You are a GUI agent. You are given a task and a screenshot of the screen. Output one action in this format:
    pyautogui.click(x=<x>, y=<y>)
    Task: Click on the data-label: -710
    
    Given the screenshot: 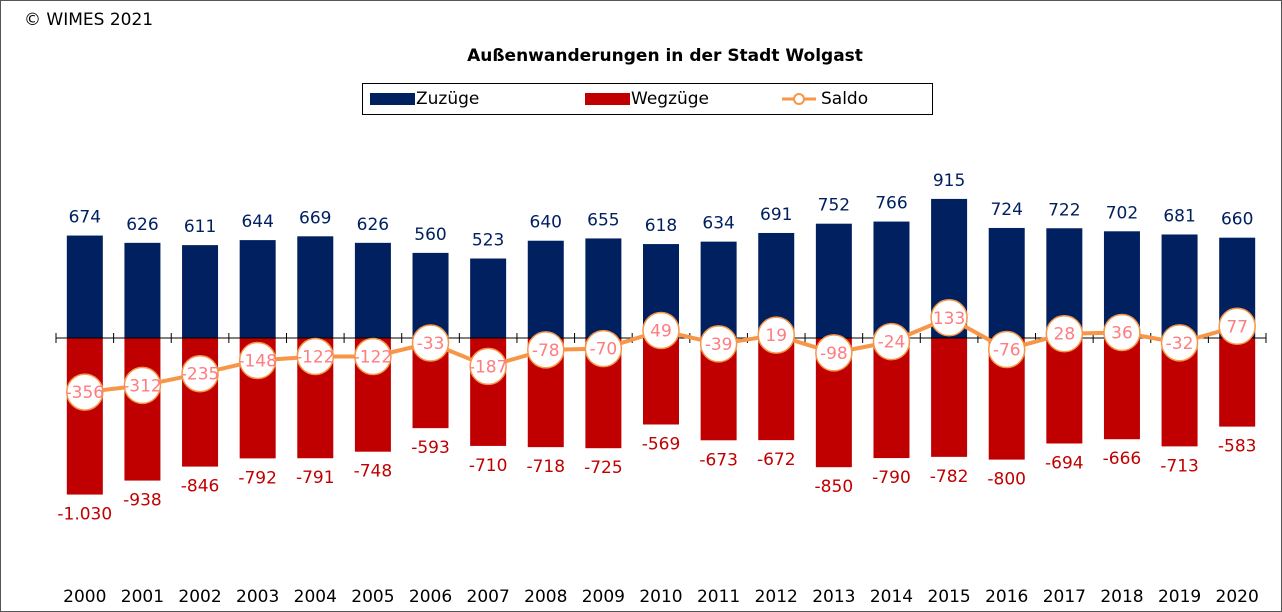 What is the action you would take?
    pyautogui.click(x=488, y=466)
    